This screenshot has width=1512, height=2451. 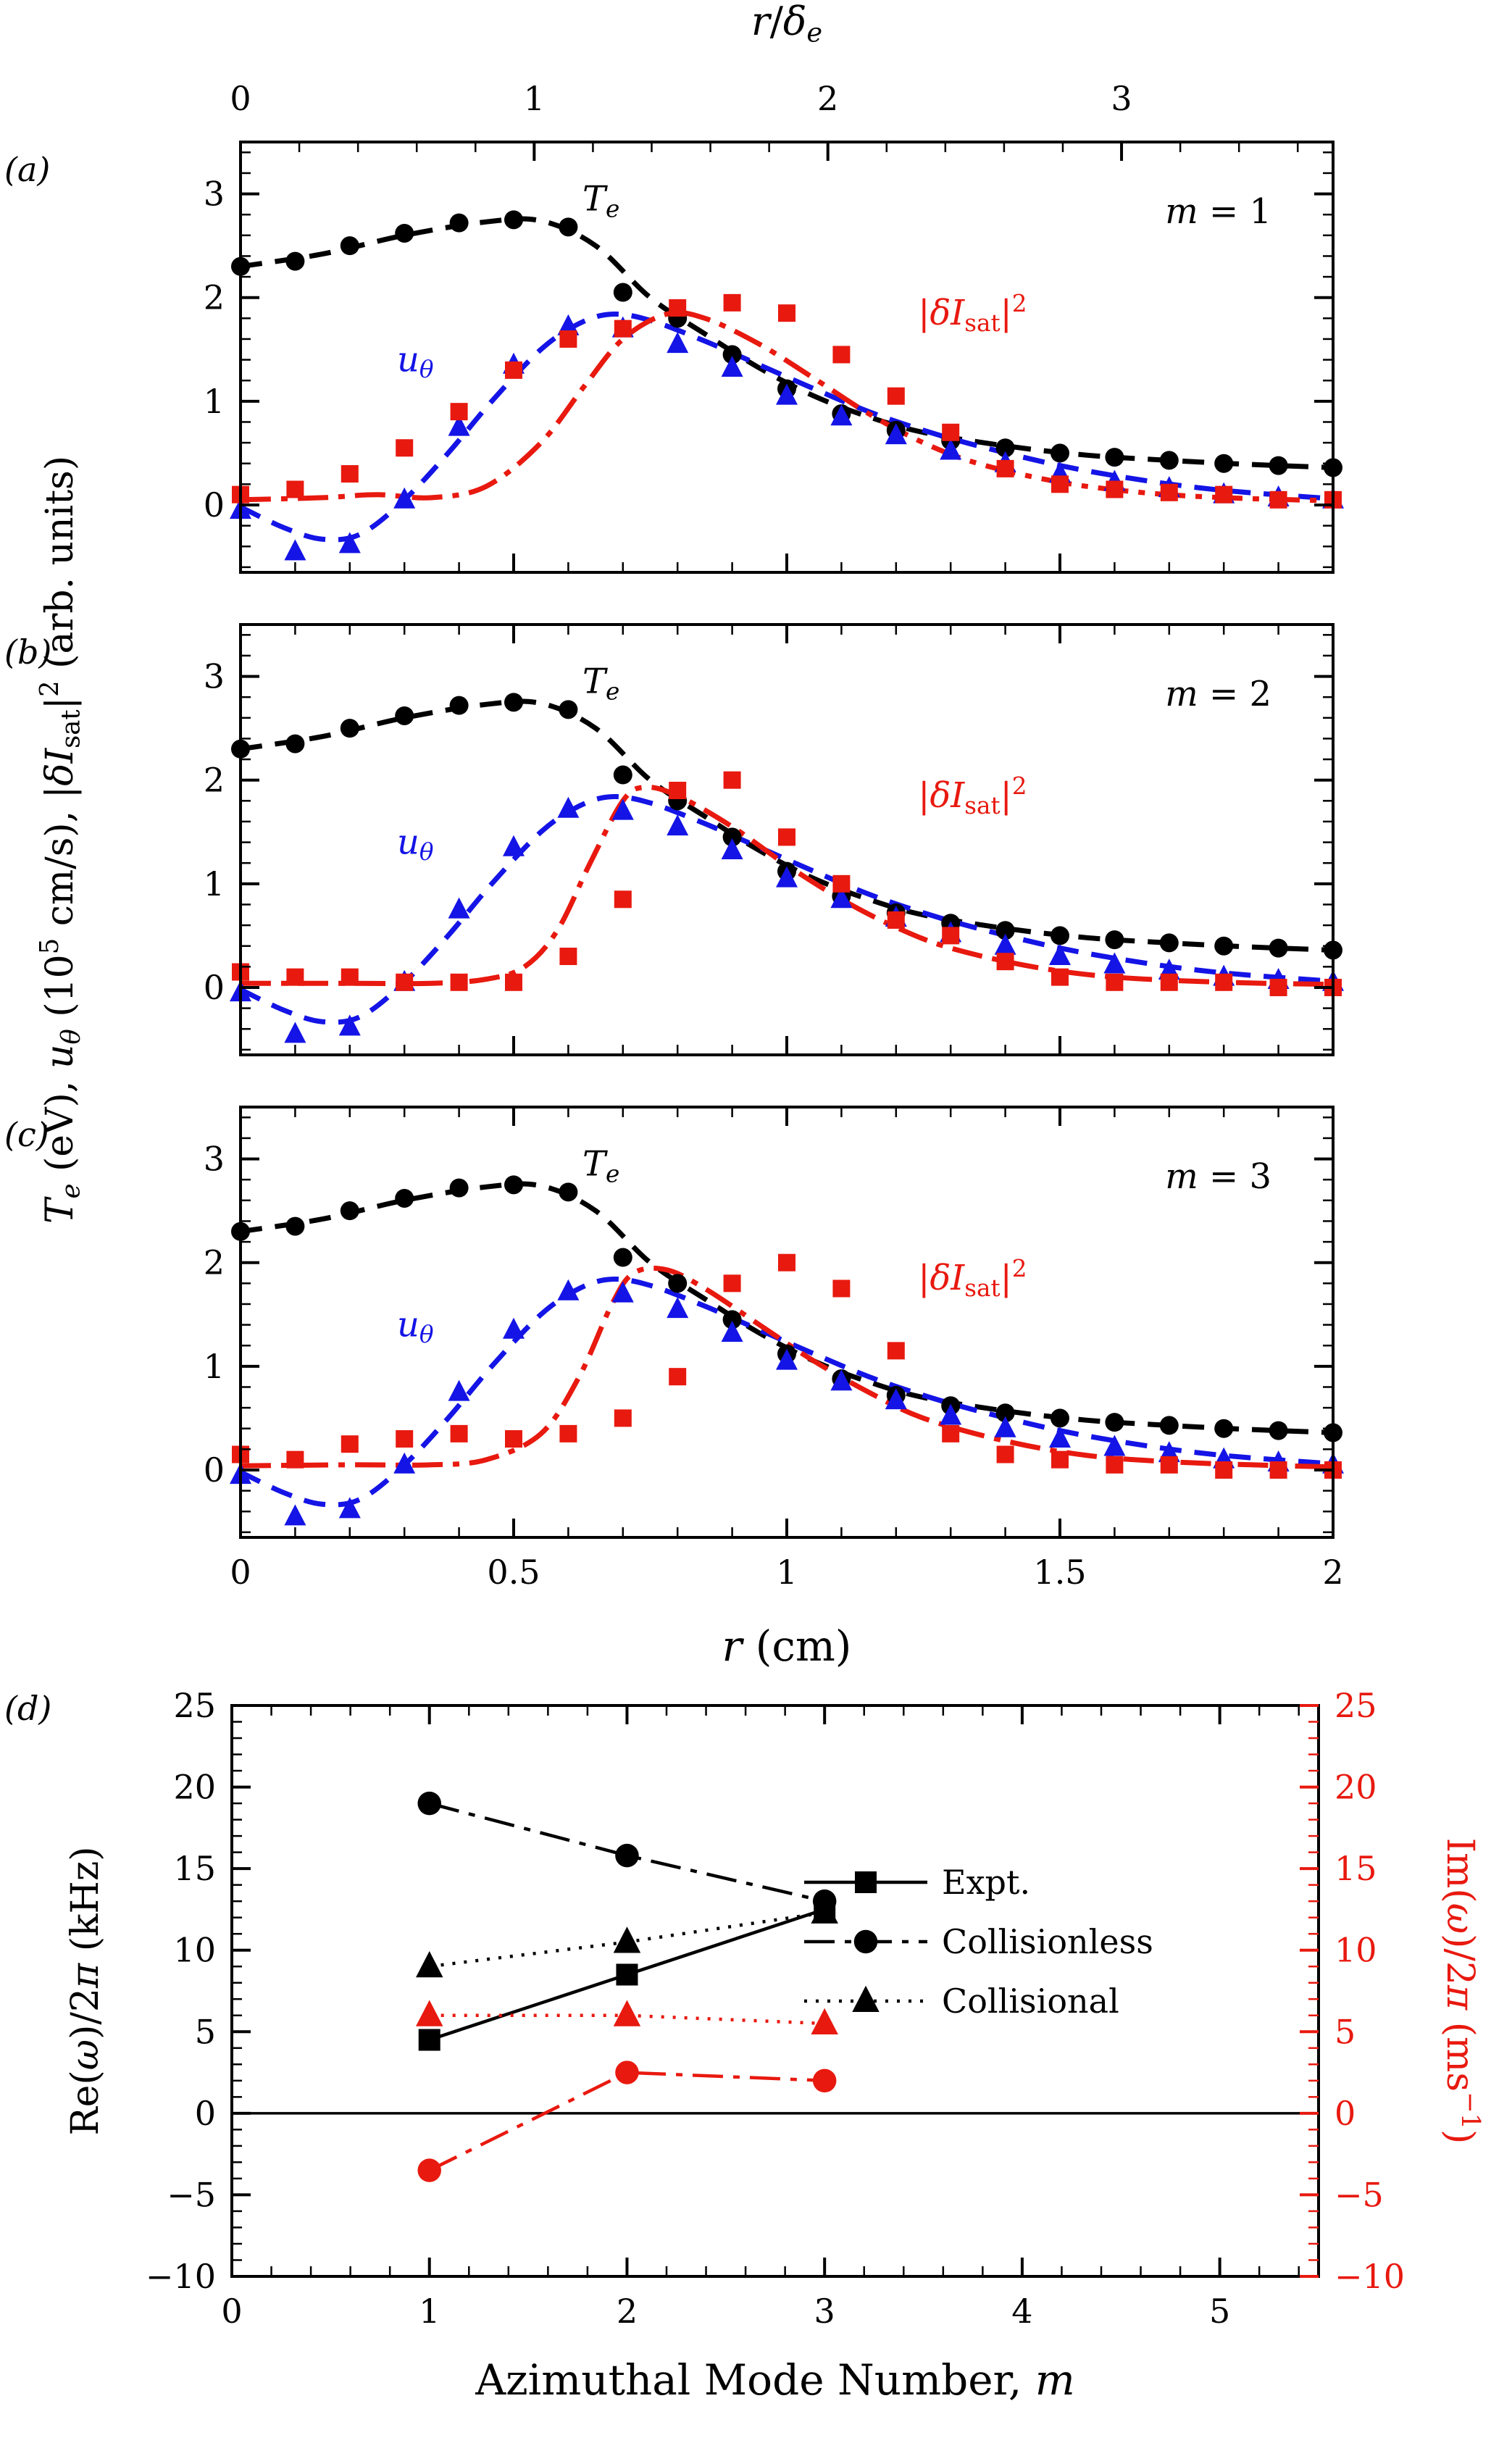 I want to click on d-left-tick-label: 0, so click(x=205, y=2113).